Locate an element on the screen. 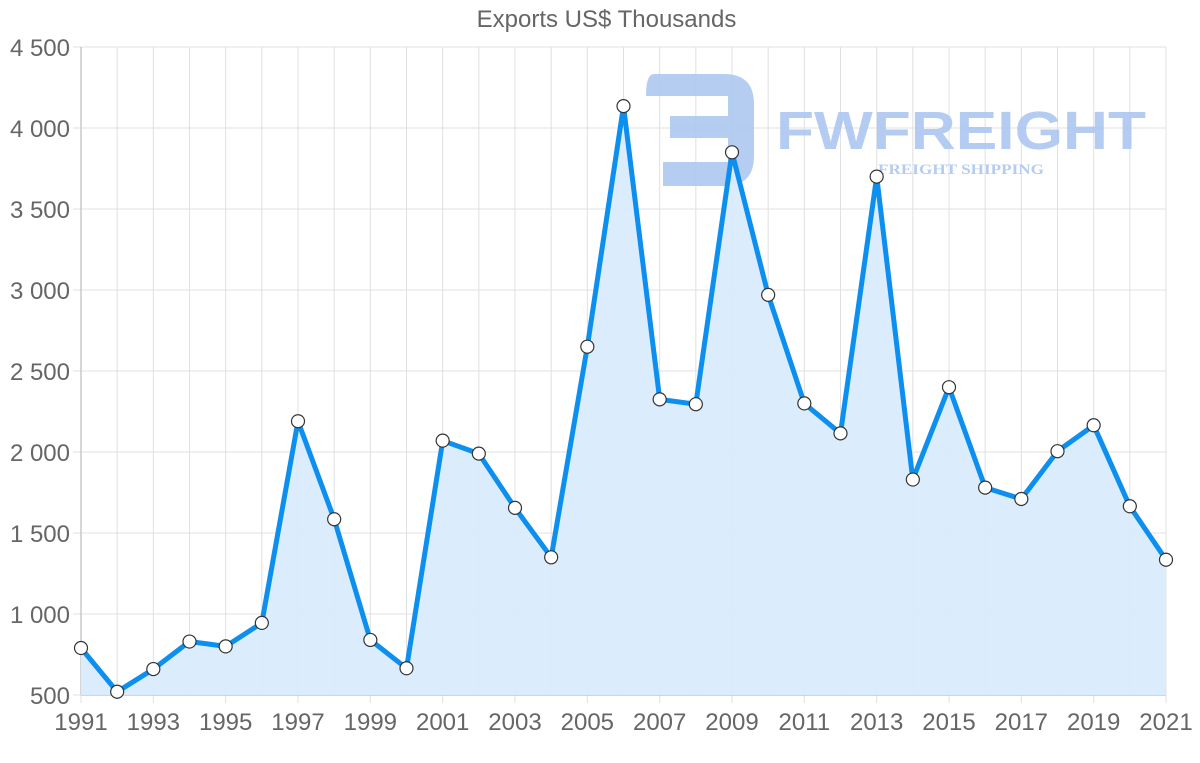 The image size is (1200, 763). fwfreight-logo-icon is located at coordinates (700, 130).